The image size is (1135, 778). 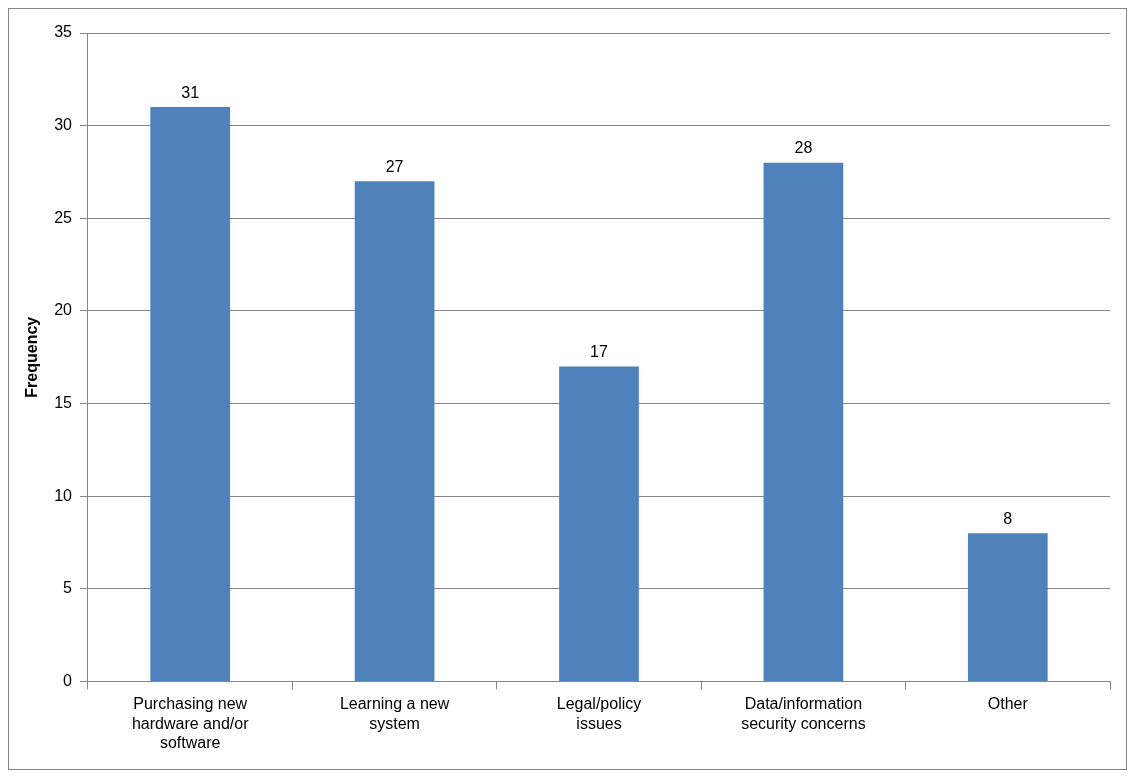 What do you see at coordinates (394, 166) in the screenshot?
I see `data-label: 27` at bounding box center [394, 166].